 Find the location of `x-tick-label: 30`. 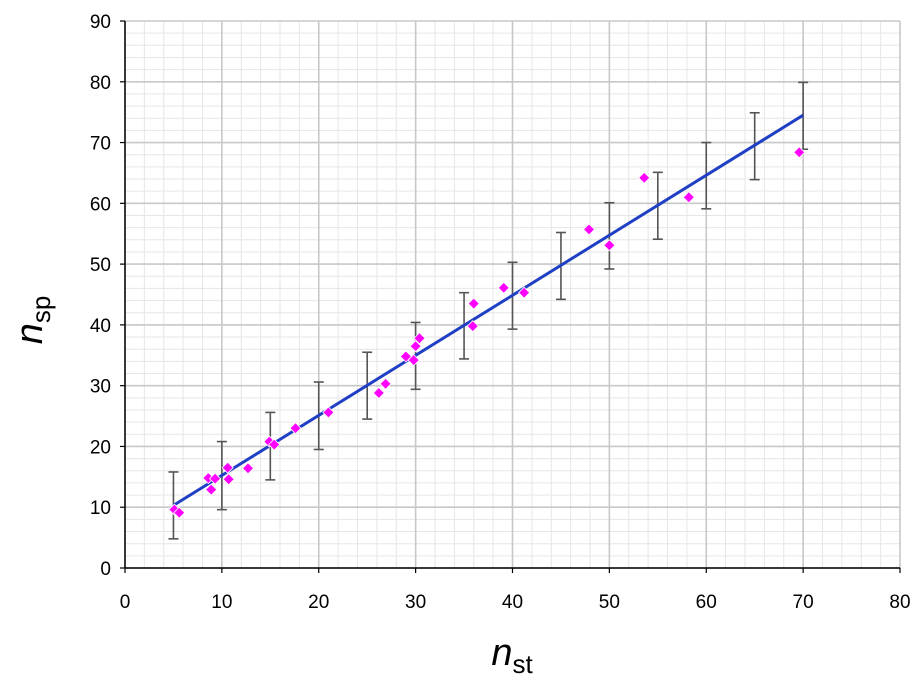

x-tick-label: 30 is located at coordinates (415, 602).